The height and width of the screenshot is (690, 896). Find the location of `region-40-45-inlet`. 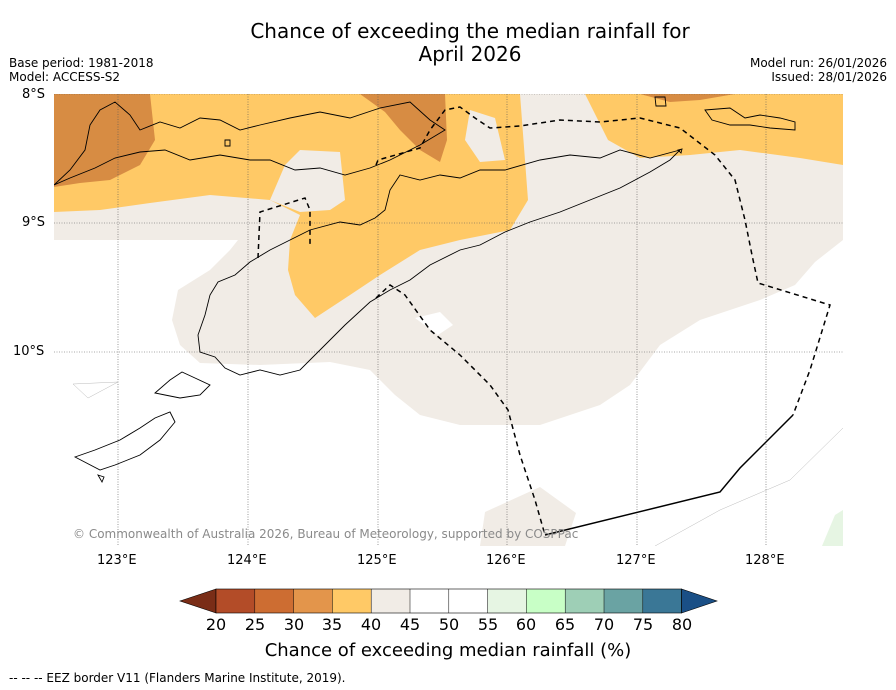

region-40-45-inlet is located at coordinates (307, 181).